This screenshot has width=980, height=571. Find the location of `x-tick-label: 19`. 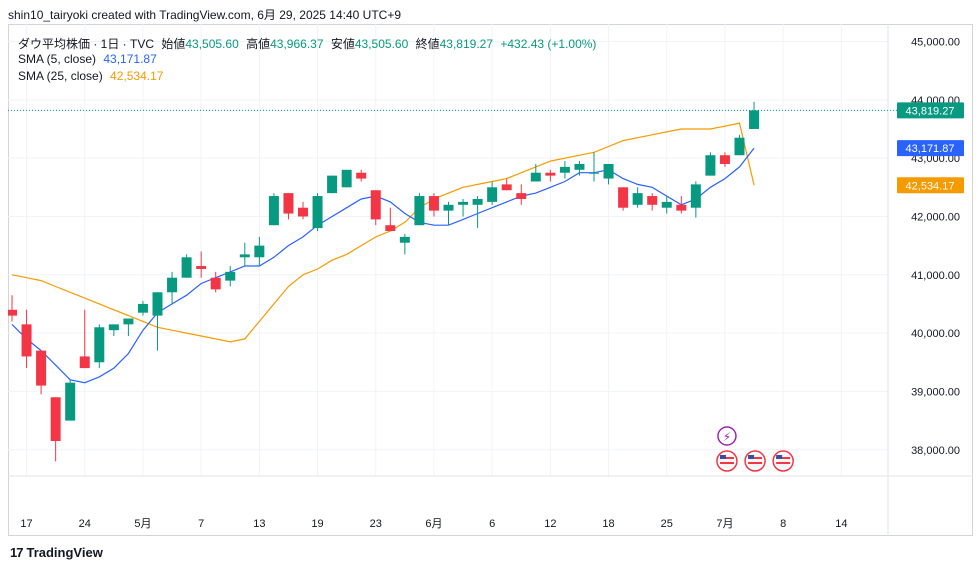

x-tick-label: 19 is located at coordinates (317, 524).